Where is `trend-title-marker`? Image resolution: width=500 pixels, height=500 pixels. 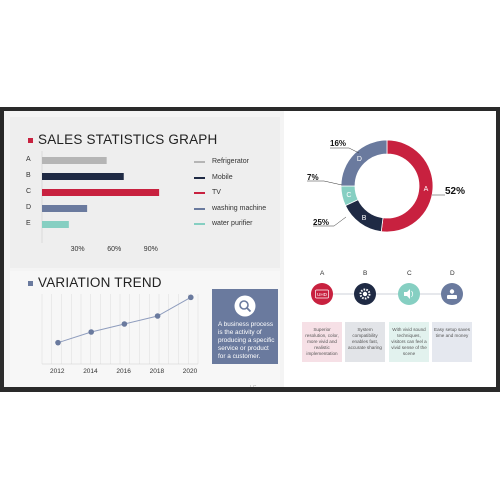 trend-title-marker is located at coordinates (30, 283).